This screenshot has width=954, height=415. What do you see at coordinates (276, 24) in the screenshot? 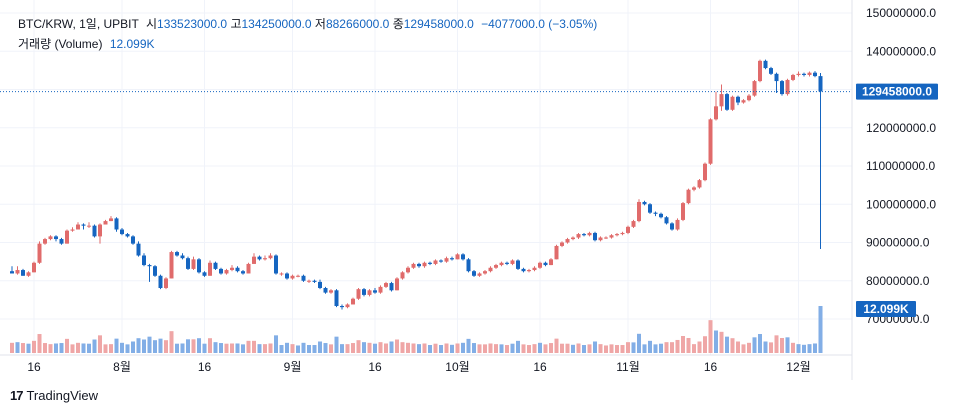
I see `high-value: 134250000.0` at bounding box center [276, 24].